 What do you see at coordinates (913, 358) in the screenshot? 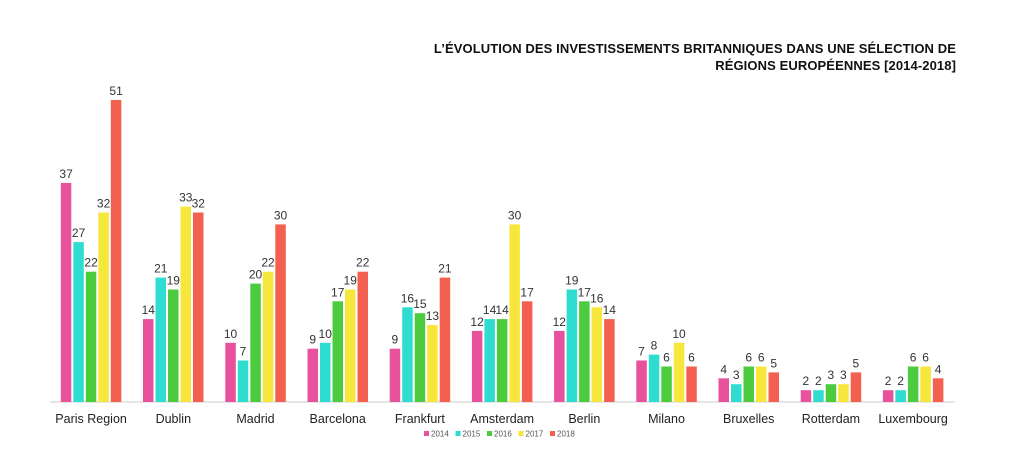
I see `value-label-luxembourg-2016: 6` at bounding box center [913, 358].